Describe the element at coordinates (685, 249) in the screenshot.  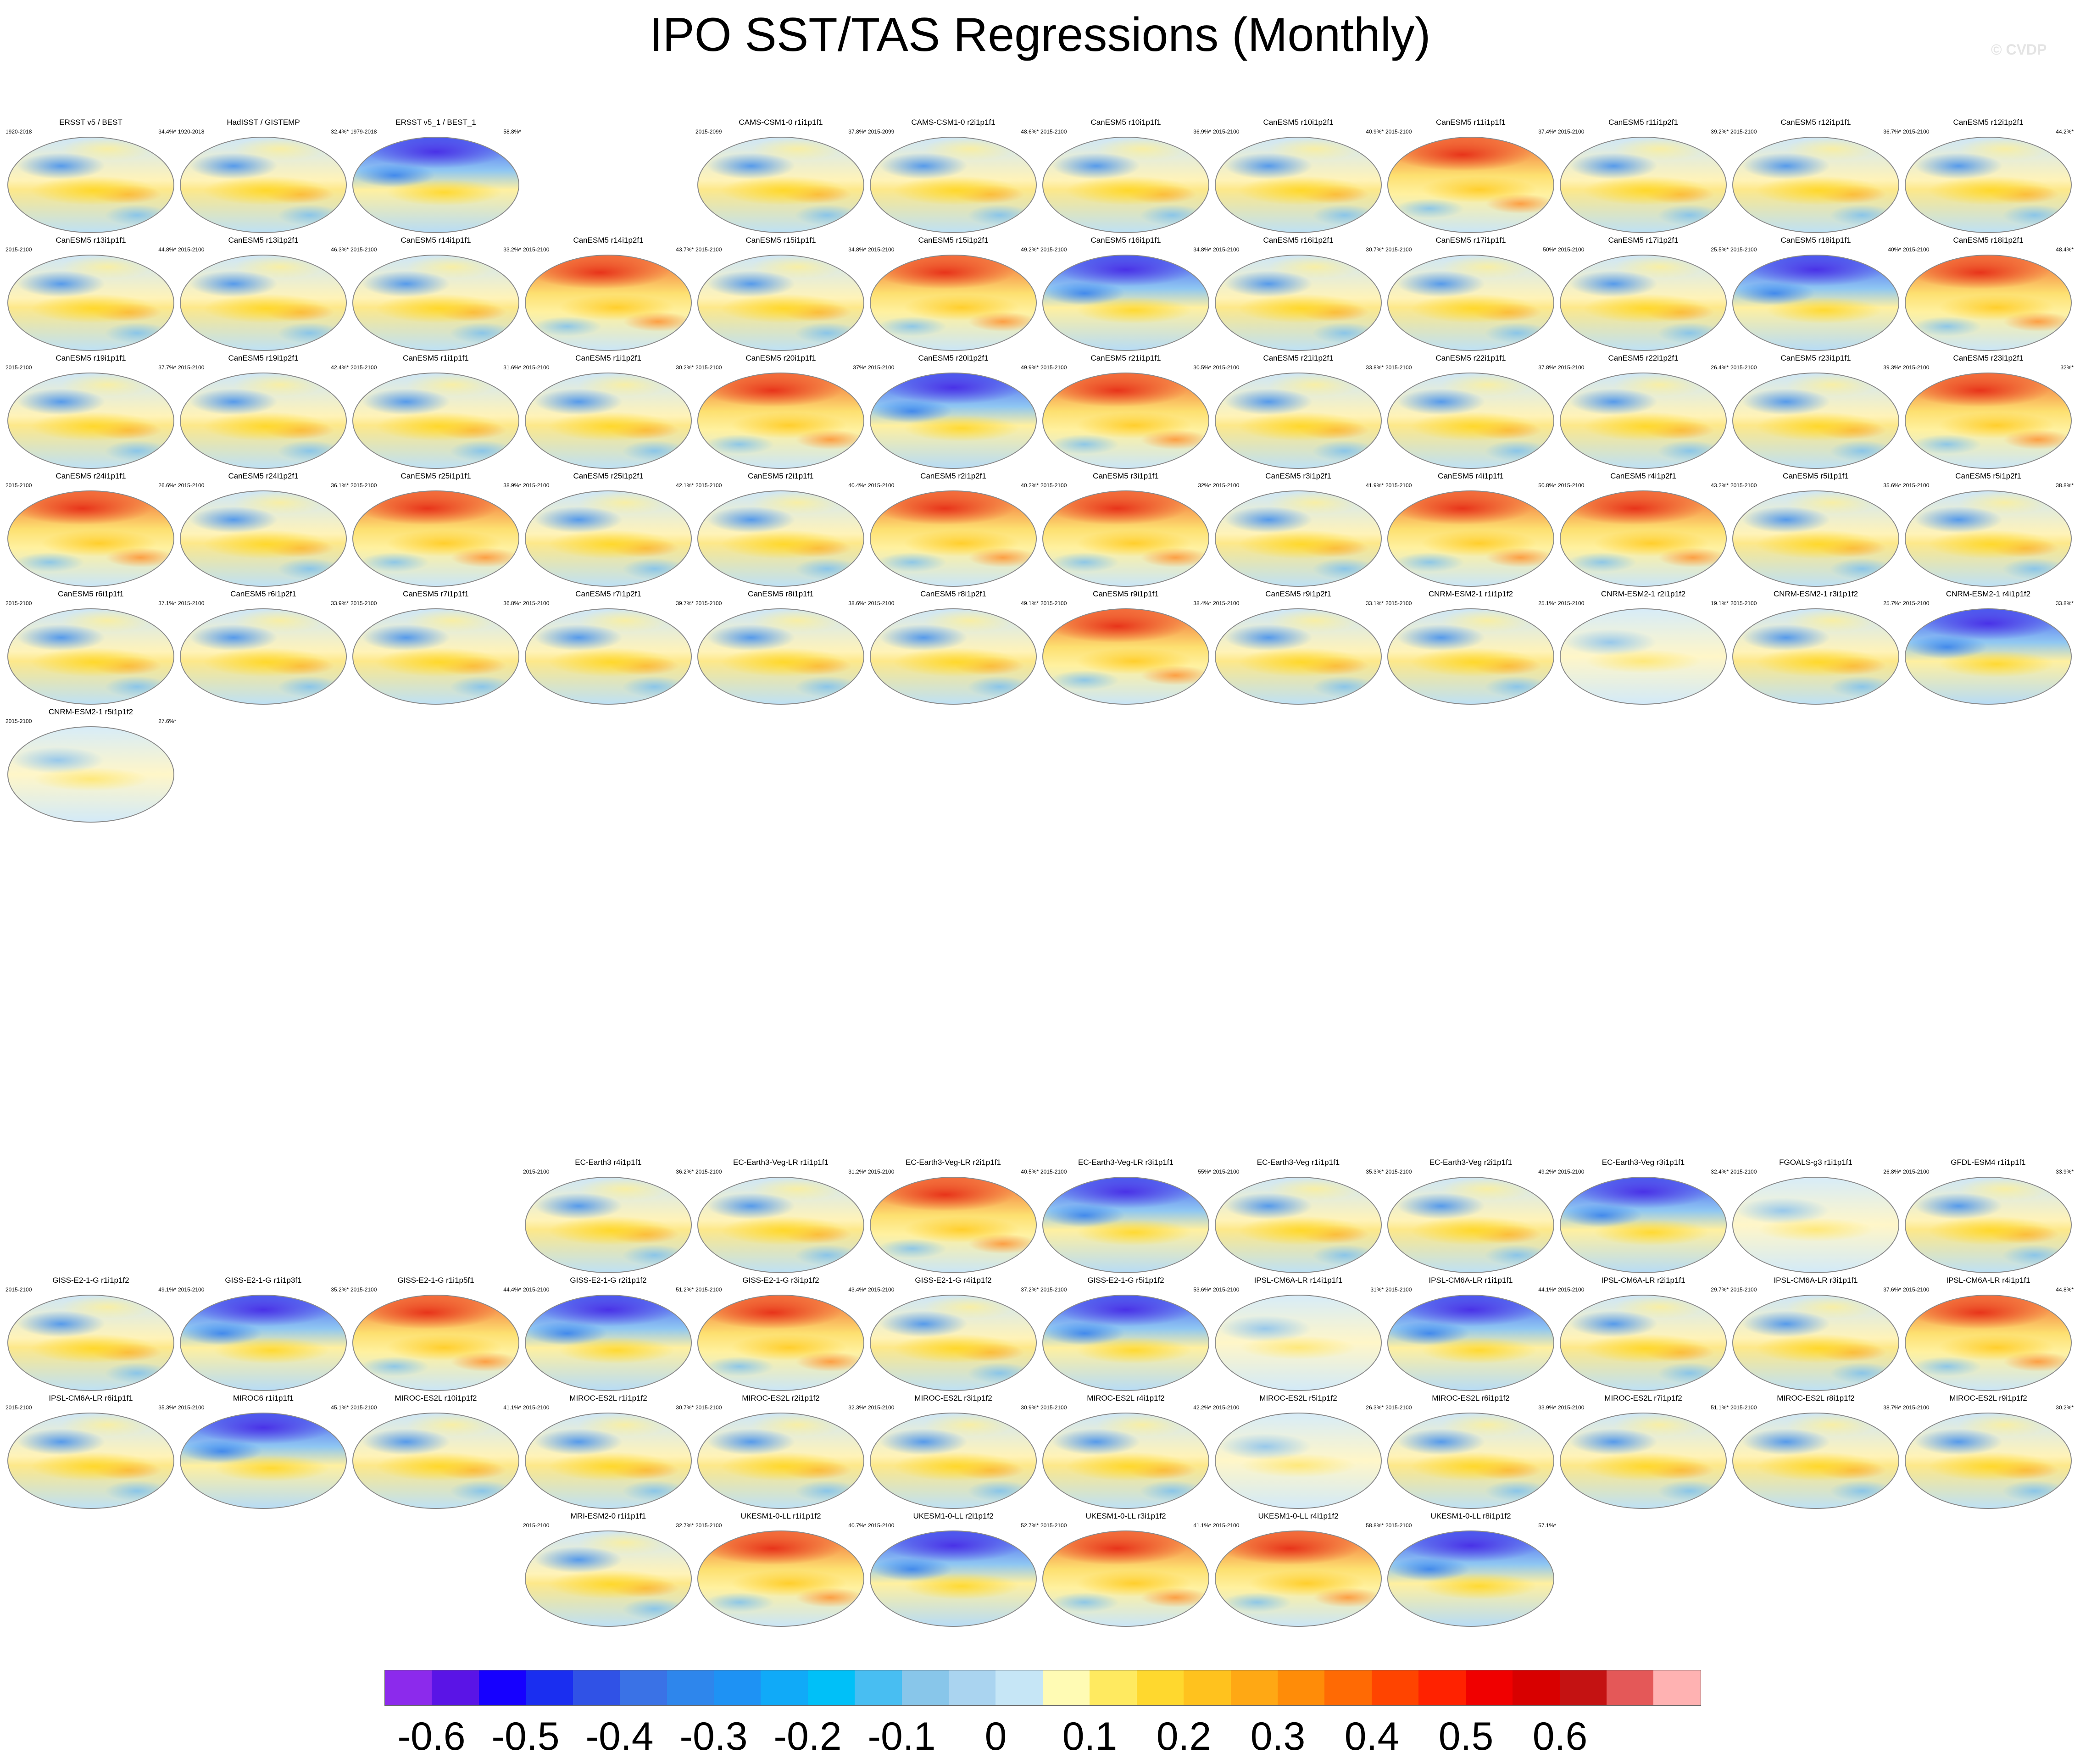
I see `panel-variance-pct: 43.7%*` at that location.